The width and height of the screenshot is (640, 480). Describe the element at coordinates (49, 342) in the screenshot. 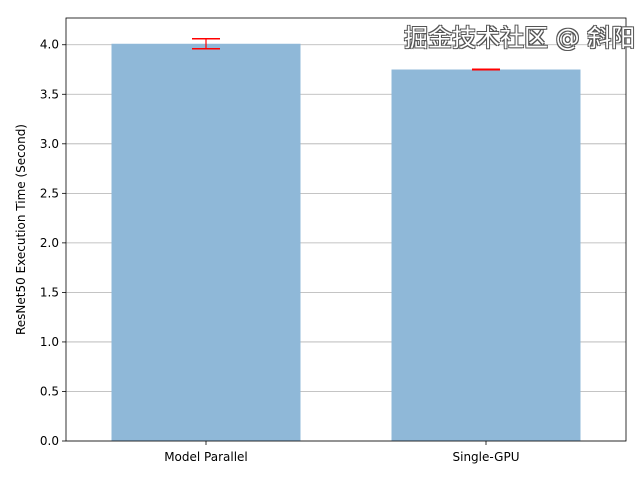

I see `y-tick-label: 1.0` at that location.